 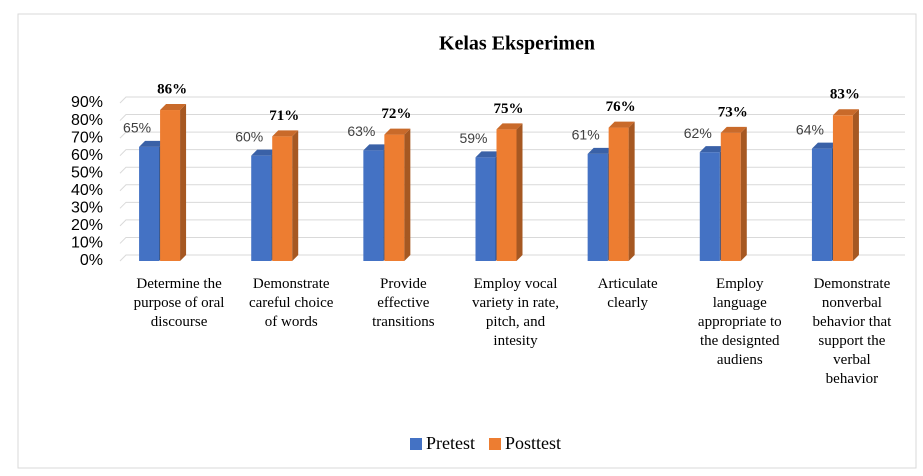 I want to click on value-label: 75%, so click(x=509, y=109).